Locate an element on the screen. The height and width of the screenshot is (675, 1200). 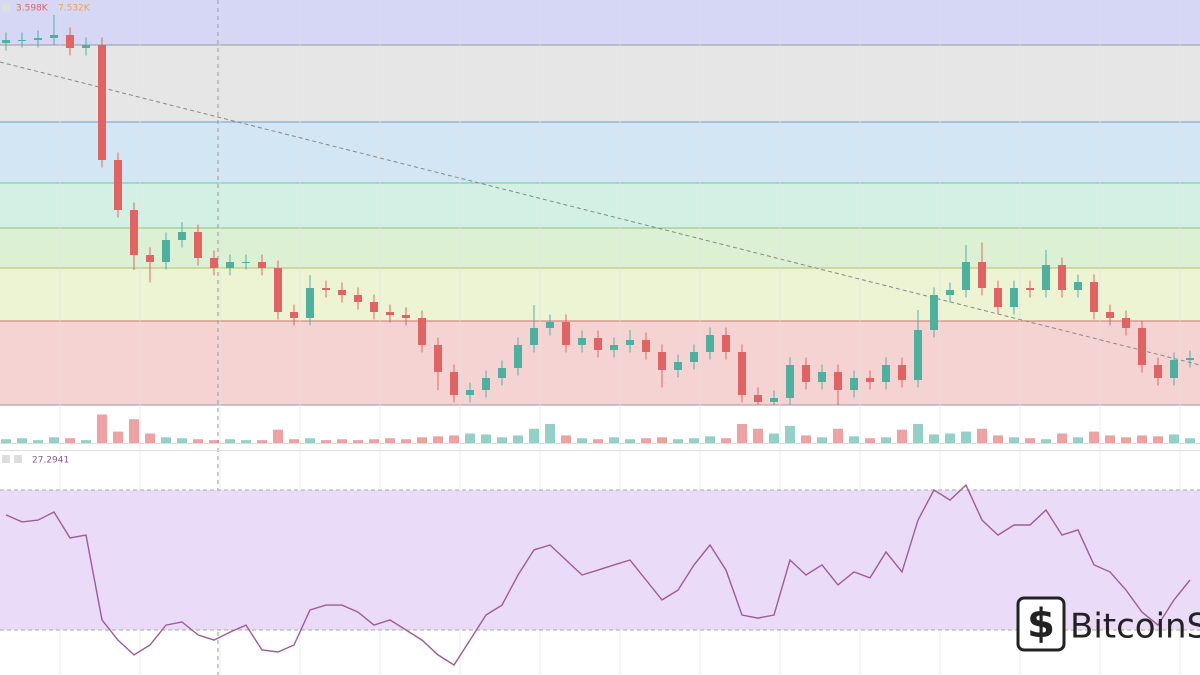
watermark: $ BitcoinS is located at coordinates (1108, 624).